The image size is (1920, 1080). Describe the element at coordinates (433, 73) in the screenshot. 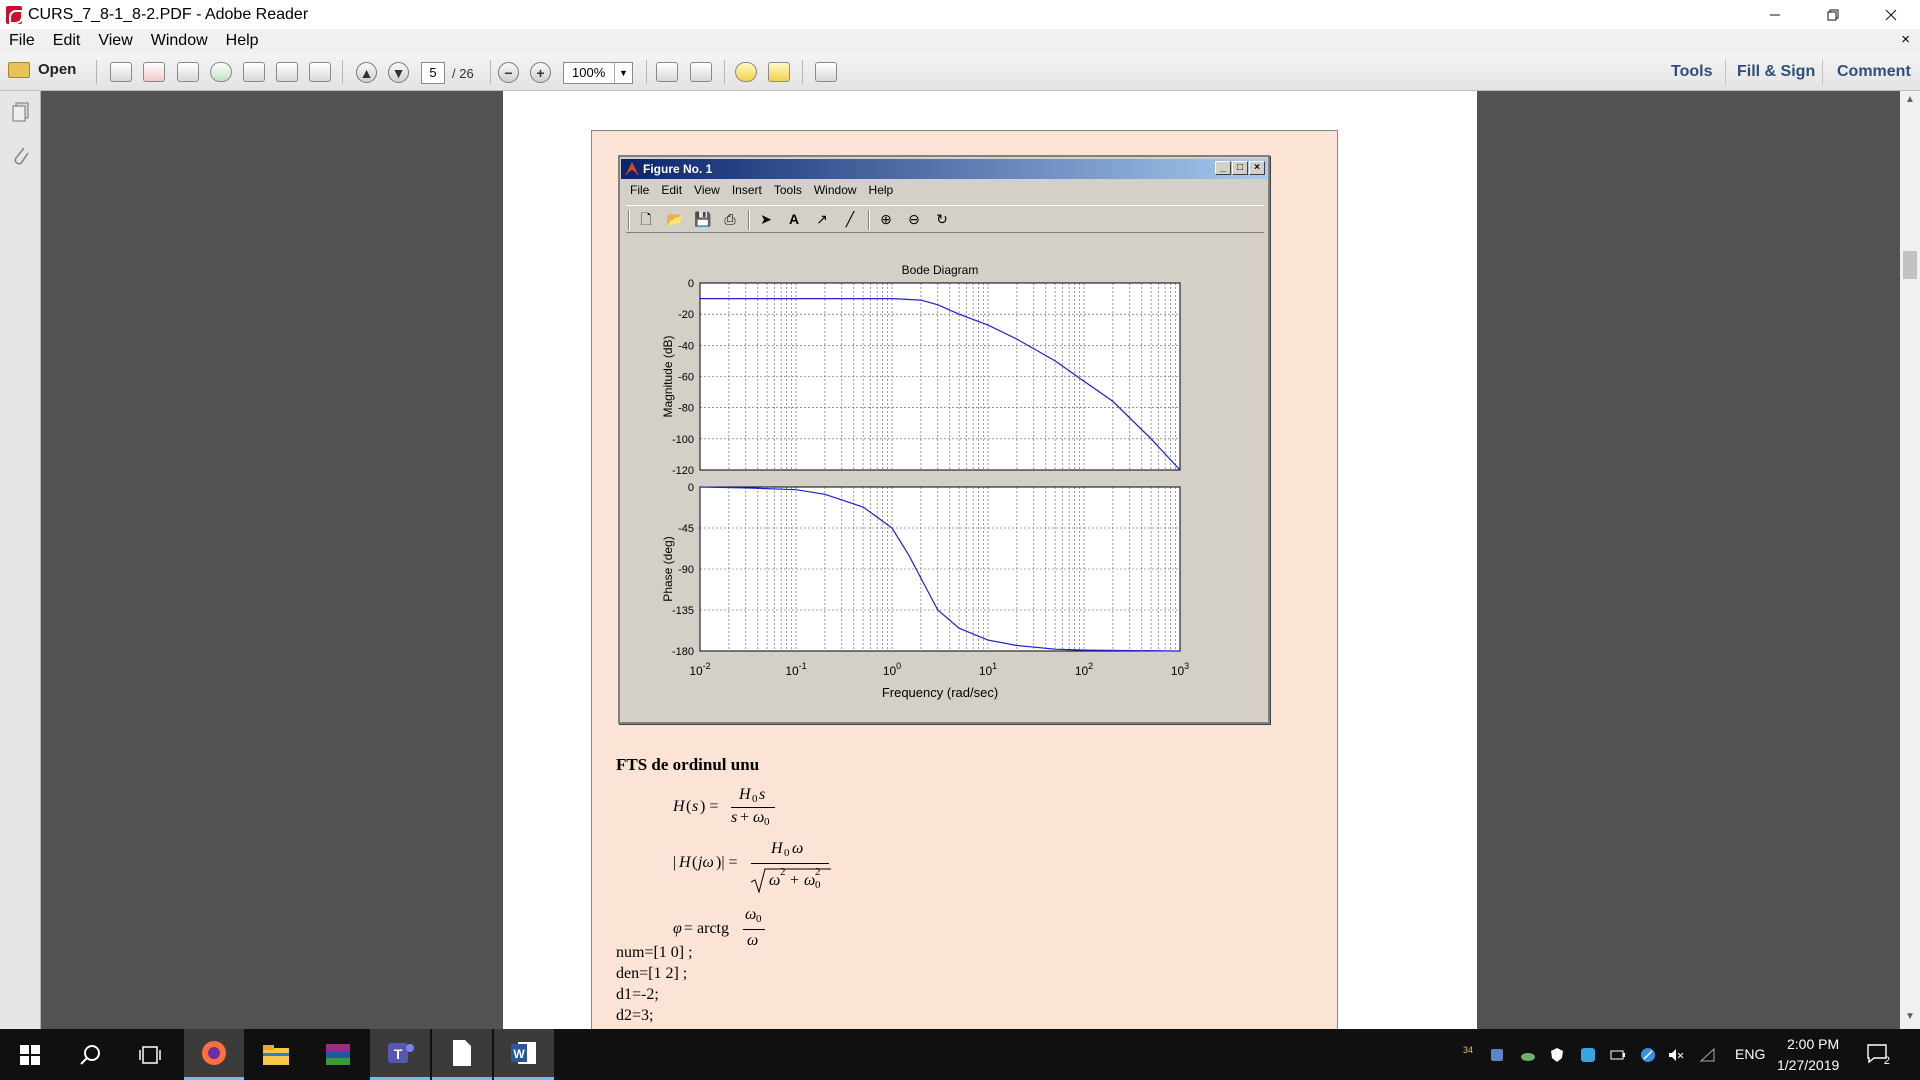

I see `page-number-input: 5` at that location.